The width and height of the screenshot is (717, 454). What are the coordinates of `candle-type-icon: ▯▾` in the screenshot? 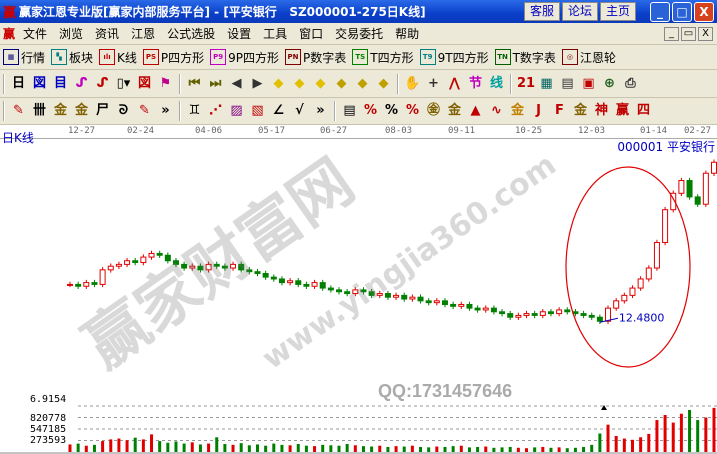 It's located at (123, 83).